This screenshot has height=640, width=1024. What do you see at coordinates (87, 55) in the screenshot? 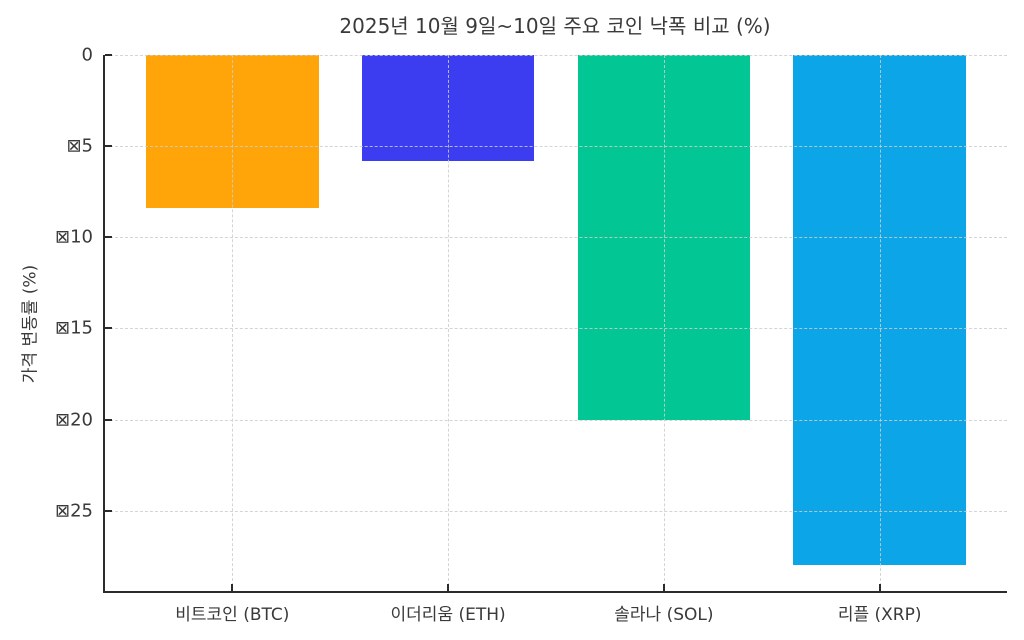
I see `y-tick-label: 0` at bounding box center [87, 55].